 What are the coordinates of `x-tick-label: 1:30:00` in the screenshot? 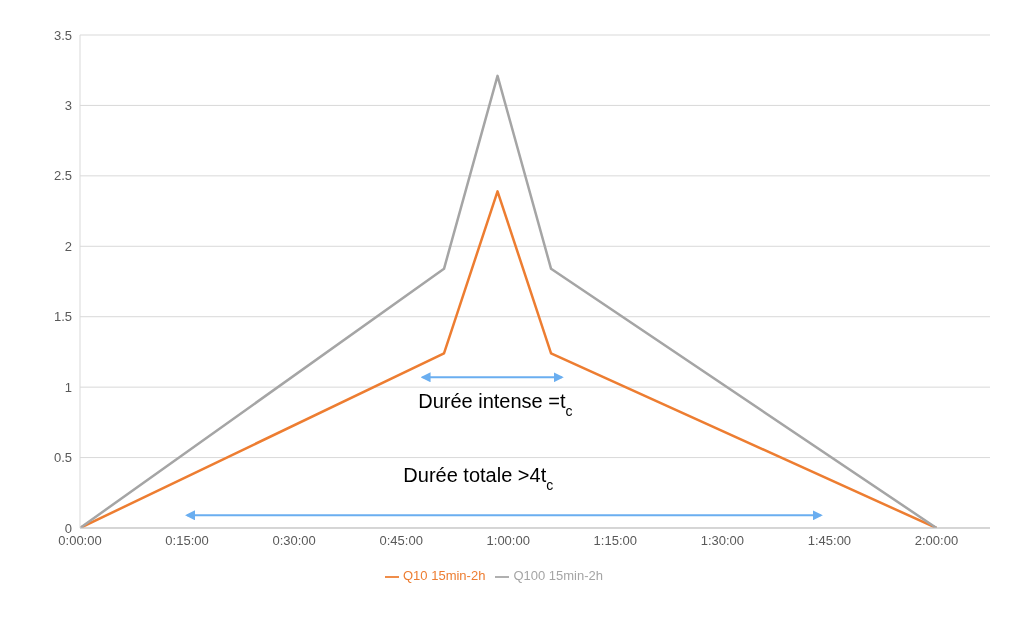 It's located at (722, 541).